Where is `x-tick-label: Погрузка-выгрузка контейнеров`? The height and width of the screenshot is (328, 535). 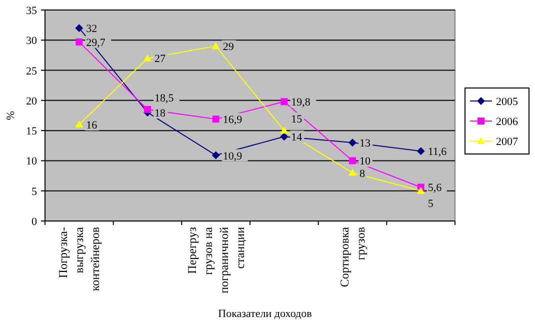
x-tick-label: Погрузка-выгрузка контейнеров is located at coordinates (79, 259).